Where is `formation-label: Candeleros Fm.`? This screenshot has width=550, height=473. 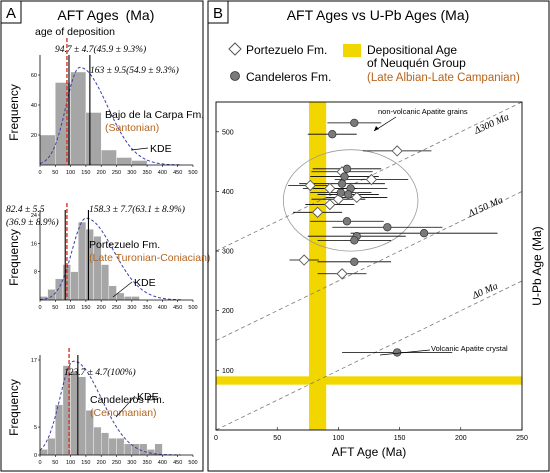
formation-label: Candeleros Fm. is located at coordinates (127, 400).